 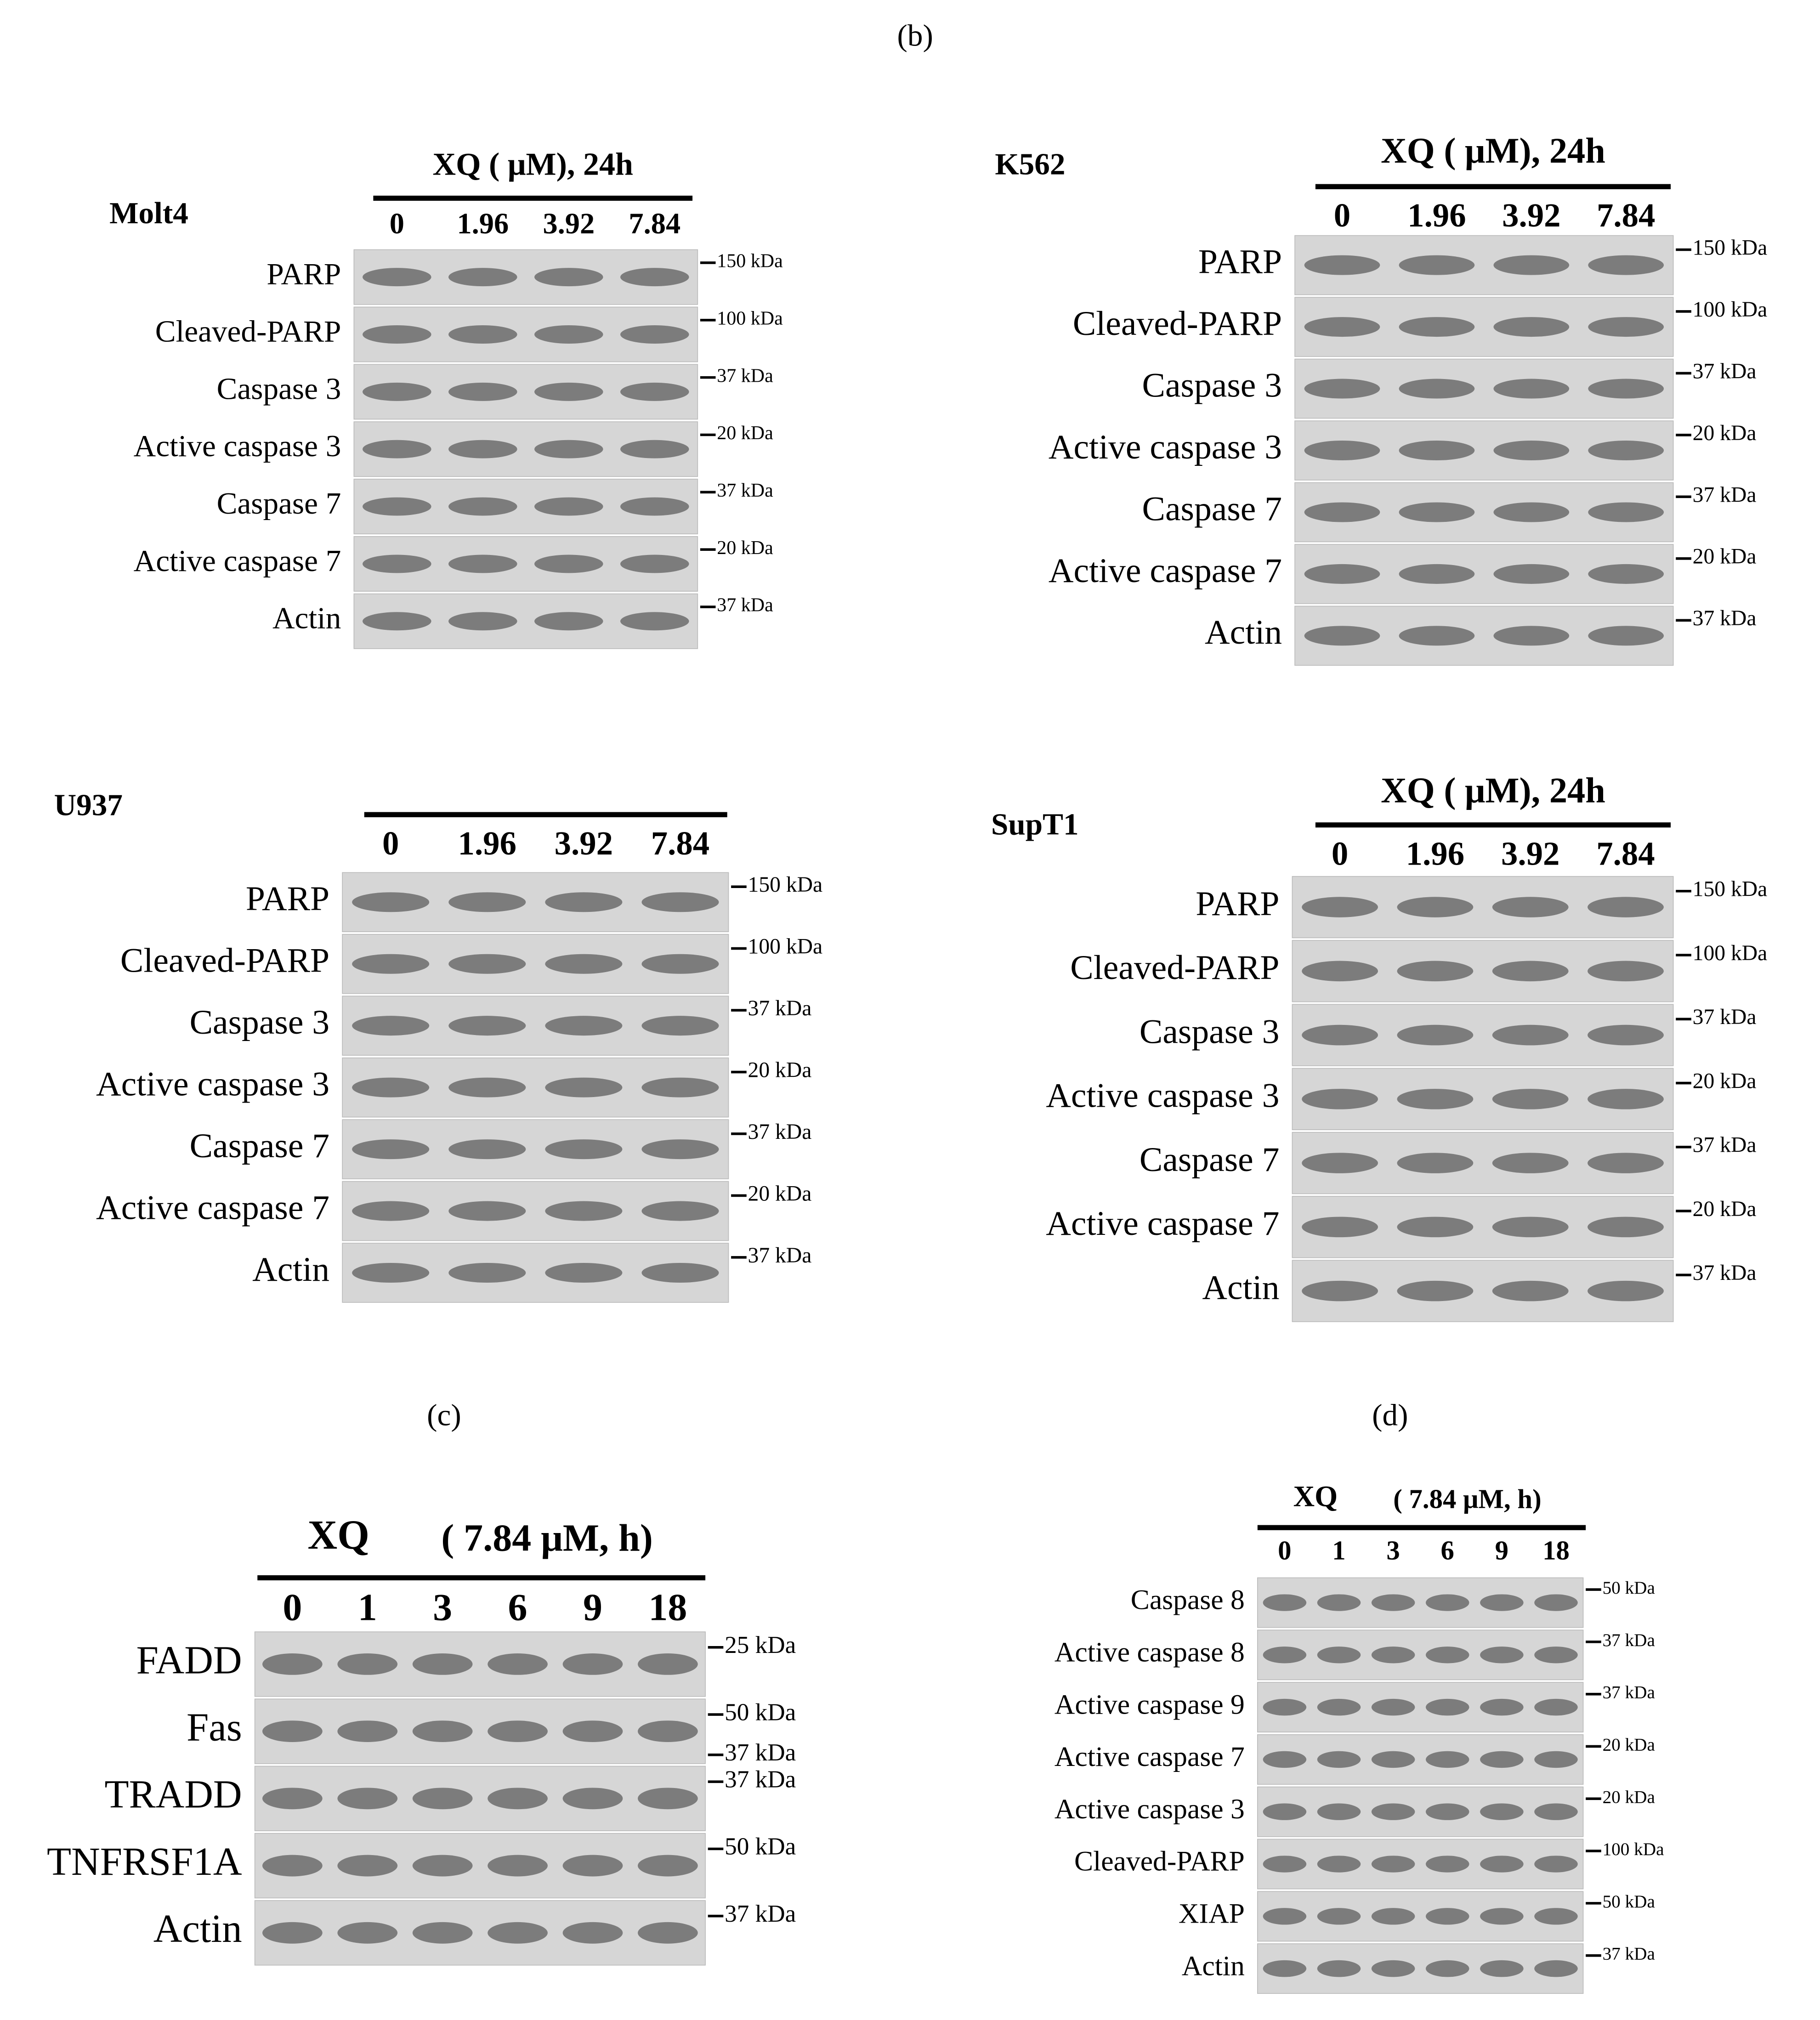 What do you see at coordinates (1556, 1551) in the screenshot?
I see `dose-label: 18` at bounding box center [1556, 1551].